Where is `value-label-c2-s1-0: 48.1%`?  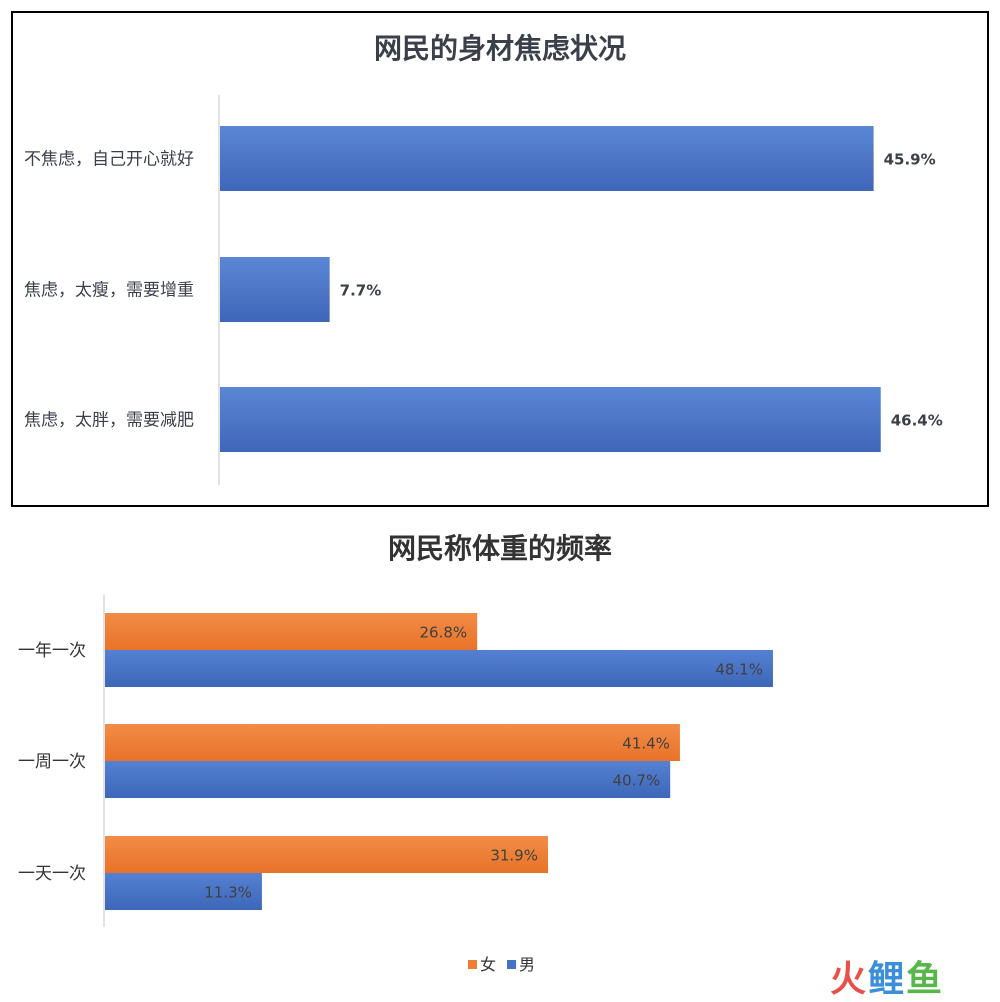
value-label-c2-s1-0: 48.1% is located at coordinates (739, 670).